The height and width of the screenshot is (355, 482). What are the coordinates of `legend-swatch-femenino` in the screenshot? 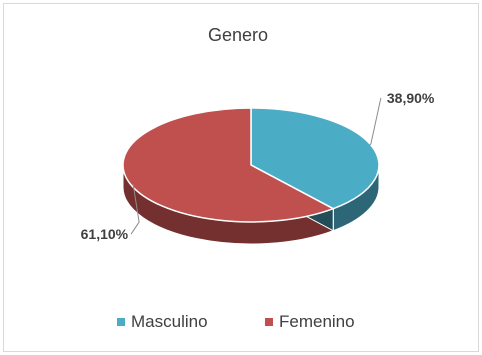 It's located at (269, 322).